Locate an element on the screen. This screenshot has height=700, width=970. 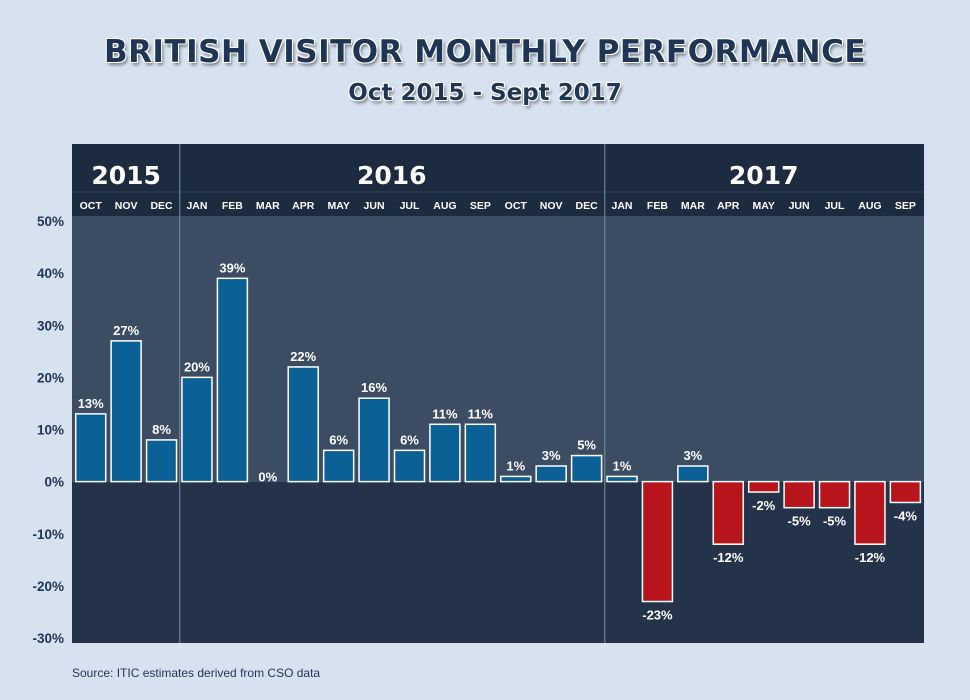
data-label: 22% is located at coordinates (303, 356).